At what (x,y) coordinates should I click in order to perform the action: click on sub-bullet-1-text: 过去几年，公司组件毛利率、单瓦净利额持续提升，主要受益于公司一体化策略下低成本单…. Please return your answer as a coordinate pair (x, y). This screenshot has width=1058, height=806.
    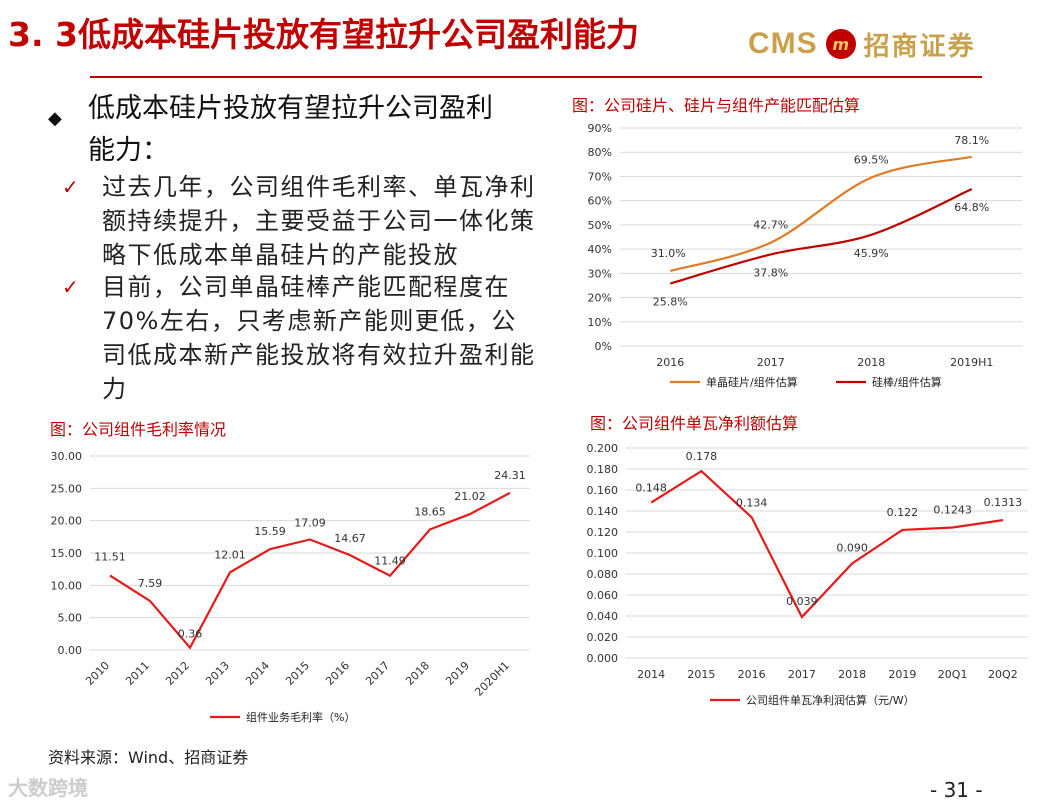
    Looking at the image, I should click on (319, 221).